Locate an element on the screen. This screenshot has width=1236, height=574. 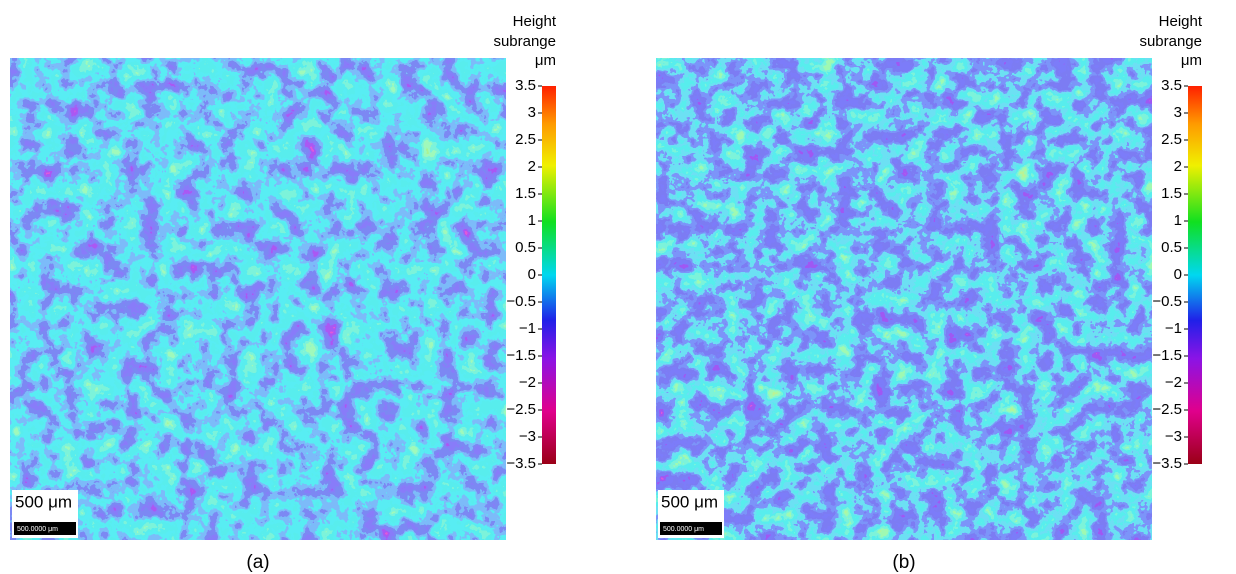
caption: (a) is located at coordinates (257, 562).